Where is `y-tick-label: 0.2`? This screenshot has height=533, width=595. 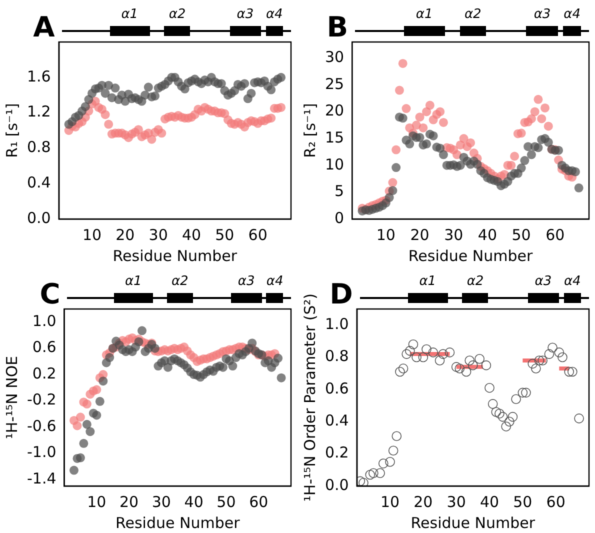 y-tick-label: 0.2 is located at coordinates (336, 453).